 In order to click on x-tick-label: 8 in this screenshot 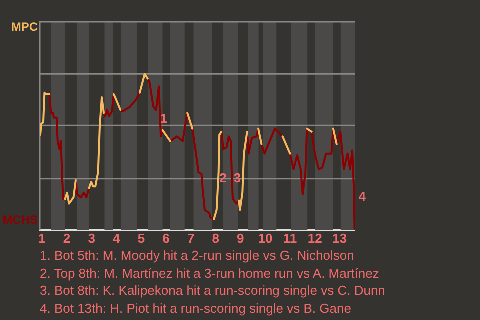, I will do `click(216, 238)`.